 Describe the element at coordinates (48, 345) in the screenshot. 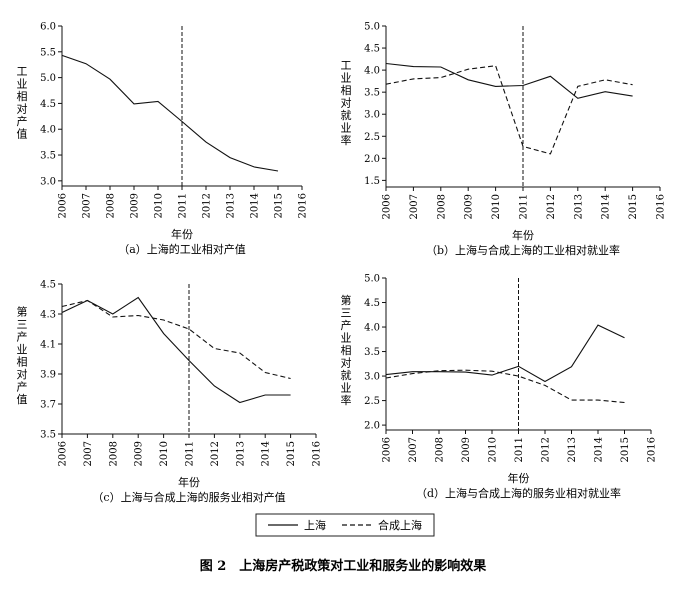

I see `y-tick-label: 4.1` at that location.